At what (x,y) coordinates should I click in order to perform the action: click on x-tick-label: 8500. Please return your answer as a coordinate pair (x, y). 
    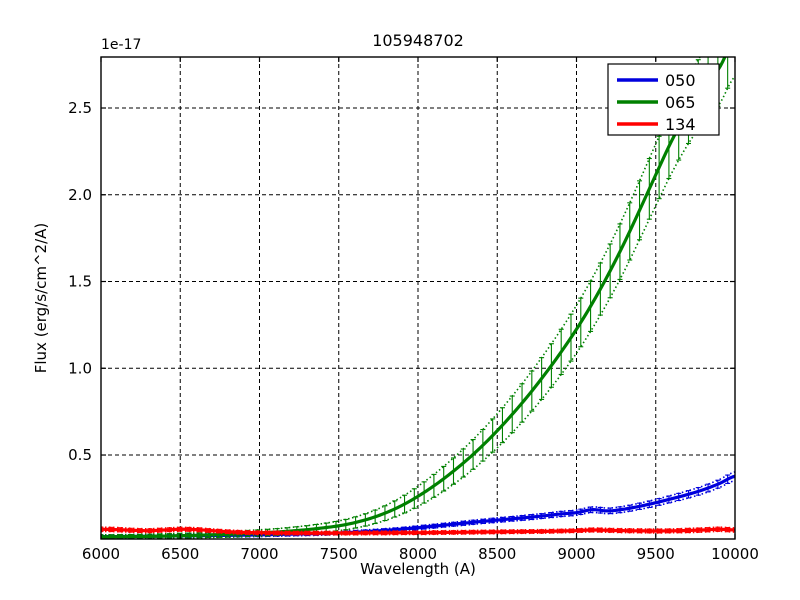
    Looking at the image, I should click on (497, 554).